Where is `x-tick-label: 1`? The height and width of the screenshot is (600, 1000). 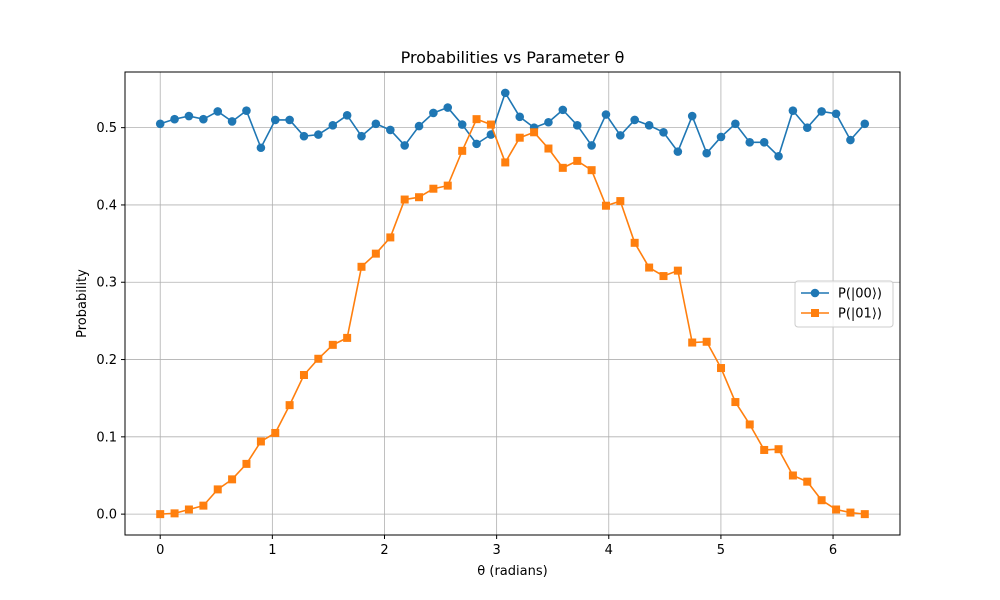
x-tick-label: 1 is located at coordinates (272, 550).